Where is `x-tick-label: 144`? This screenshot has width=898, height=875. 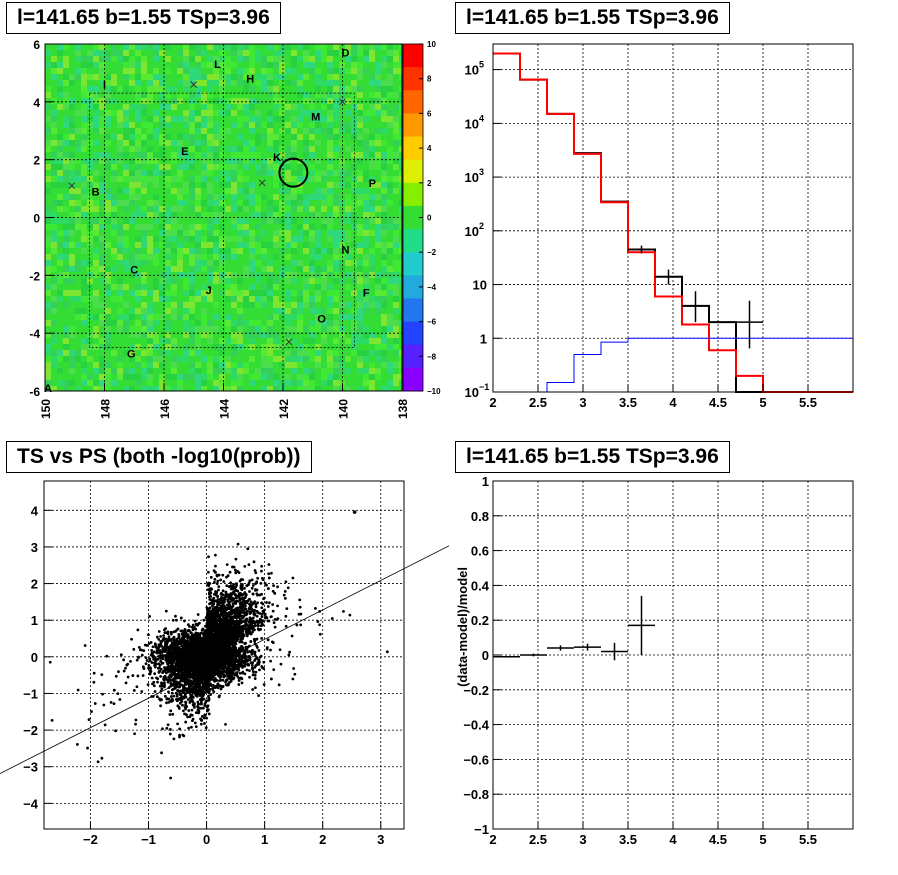
x-tick-label: 144 is located at coordinates (225, 409).